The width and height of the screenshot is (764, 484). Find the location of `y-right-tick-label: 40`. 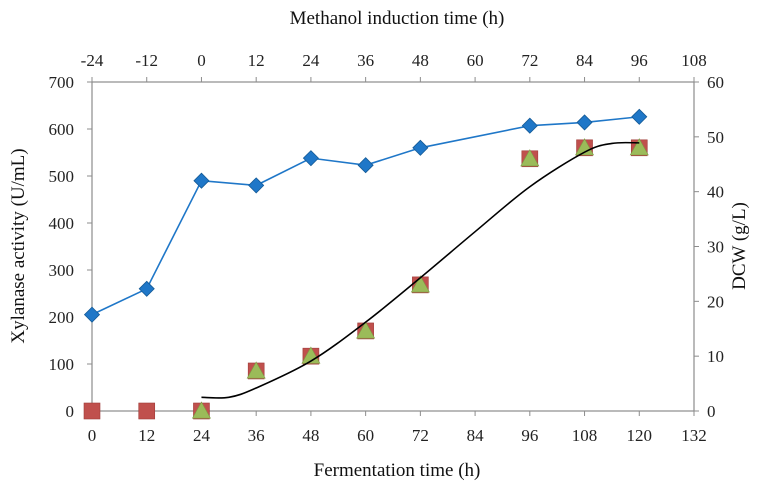

y-right-tick-label: 40 is located at coordinates (715, 192).